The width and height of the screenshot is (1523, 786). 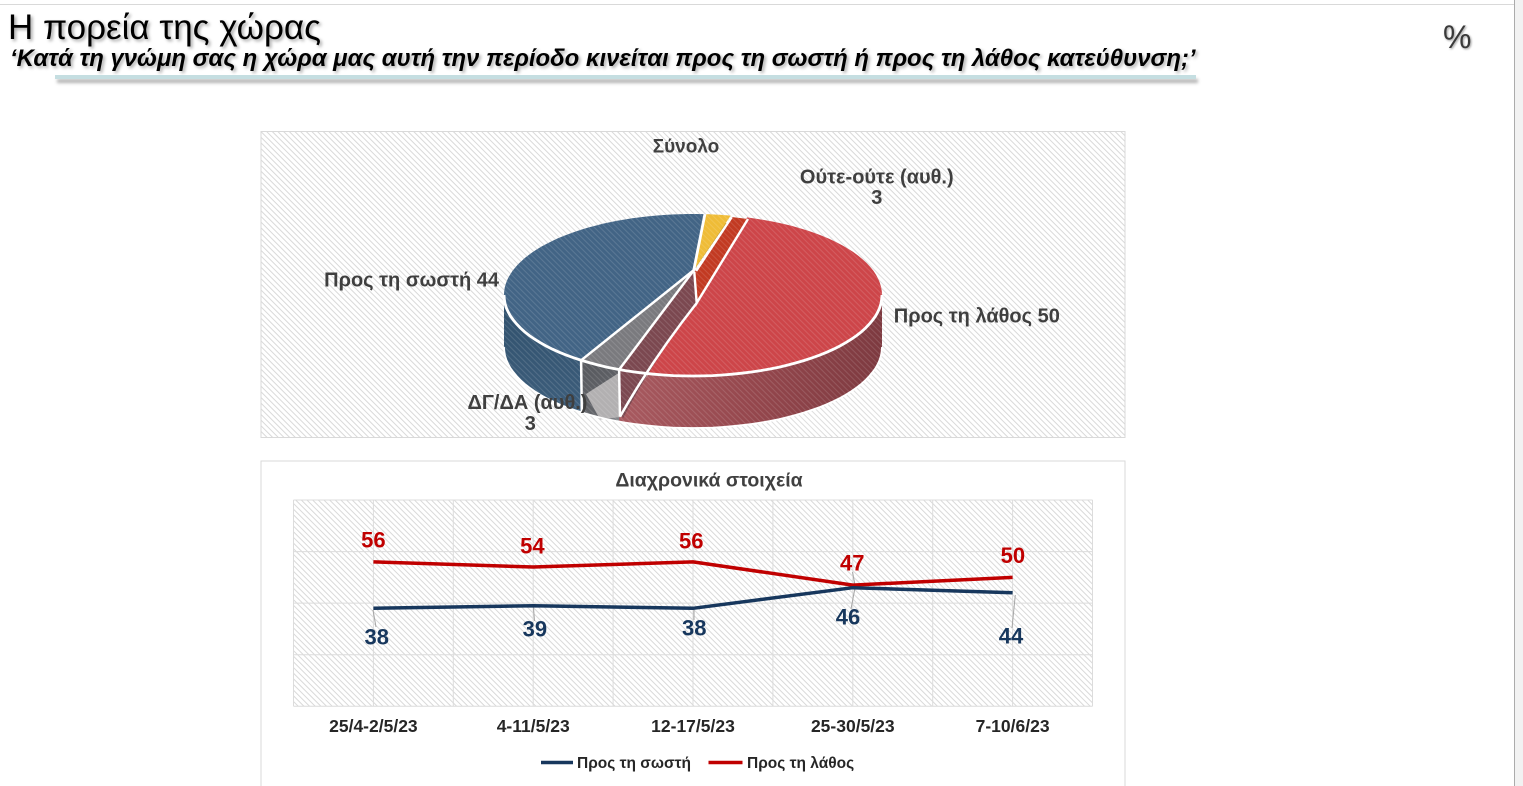 I want to click on svg-text: 39, so click(x=535, y=628).